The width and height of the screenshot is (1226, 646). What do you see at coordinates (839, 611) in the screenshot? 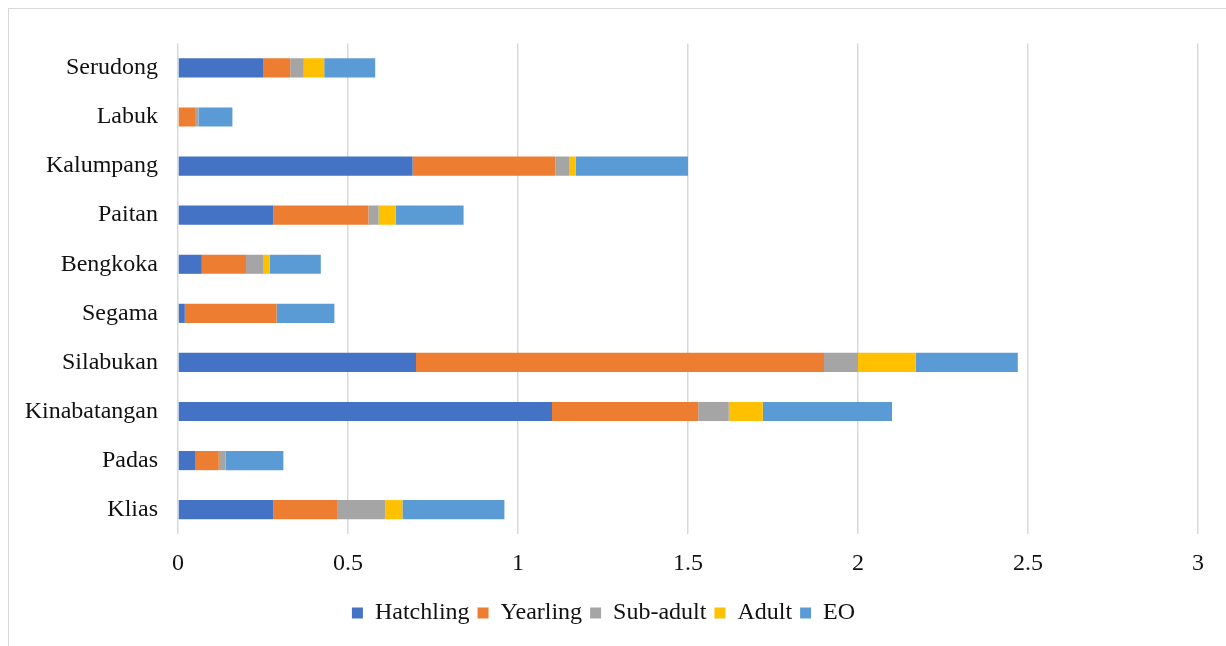
I see `legend-label: EO` at bounding box center [839, 611].